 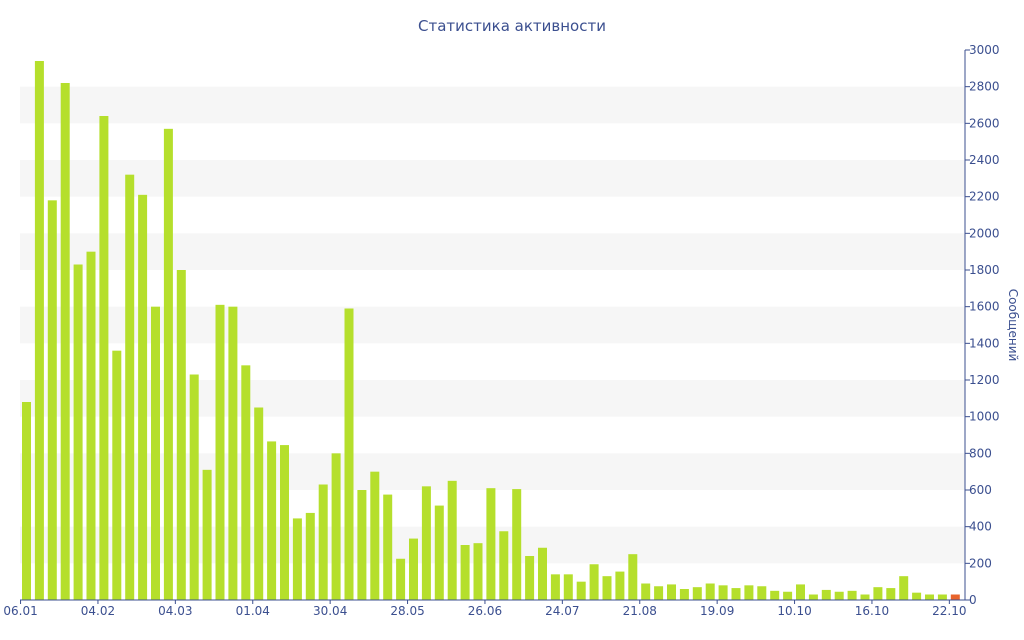 What do you see at coordinates (175, 611) in the screenshot?
I see `x-tick-label: 04.03` at bounding box center [175, 611].